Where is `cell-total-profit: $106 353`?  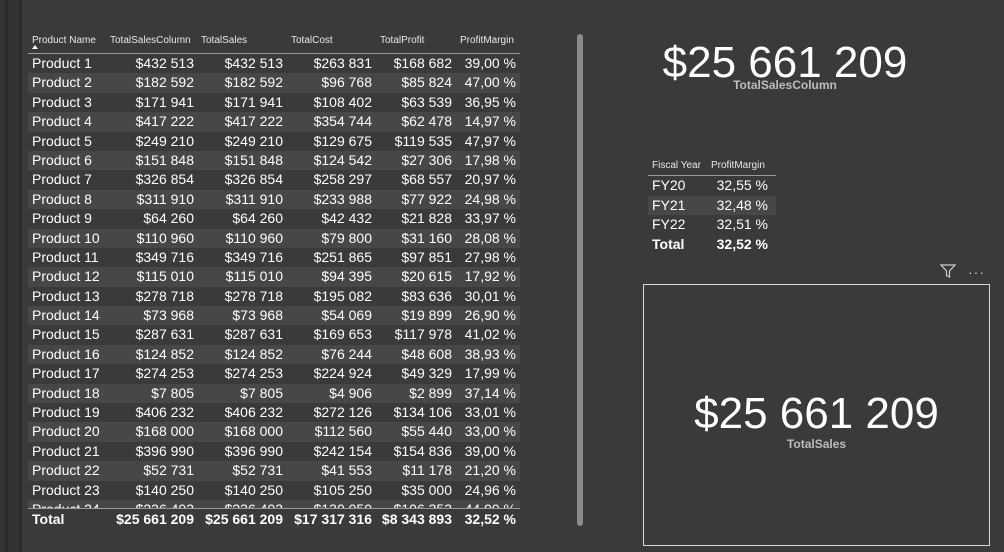
cell-total-profit: $106 353 is located at coordinates (422, 504).